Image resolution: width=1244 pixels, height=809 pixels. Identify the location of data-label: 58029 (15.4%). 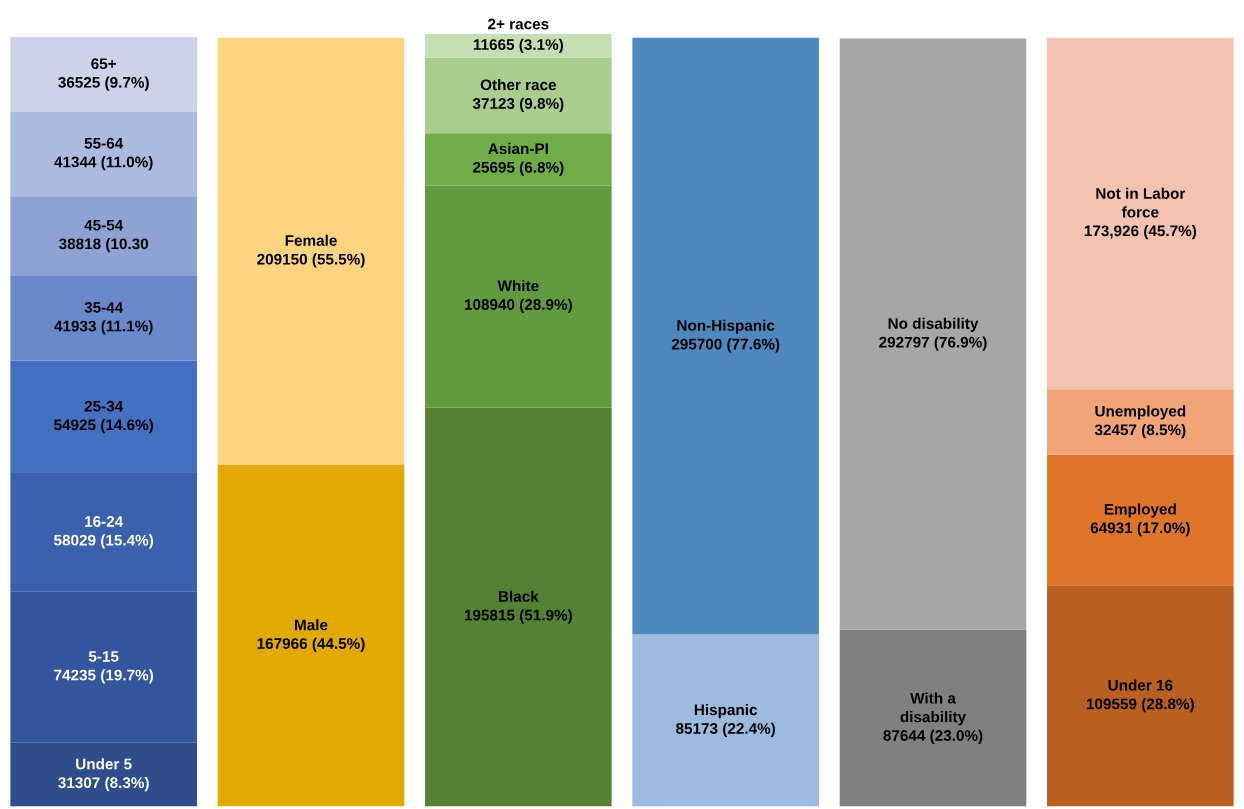
(104, 541).